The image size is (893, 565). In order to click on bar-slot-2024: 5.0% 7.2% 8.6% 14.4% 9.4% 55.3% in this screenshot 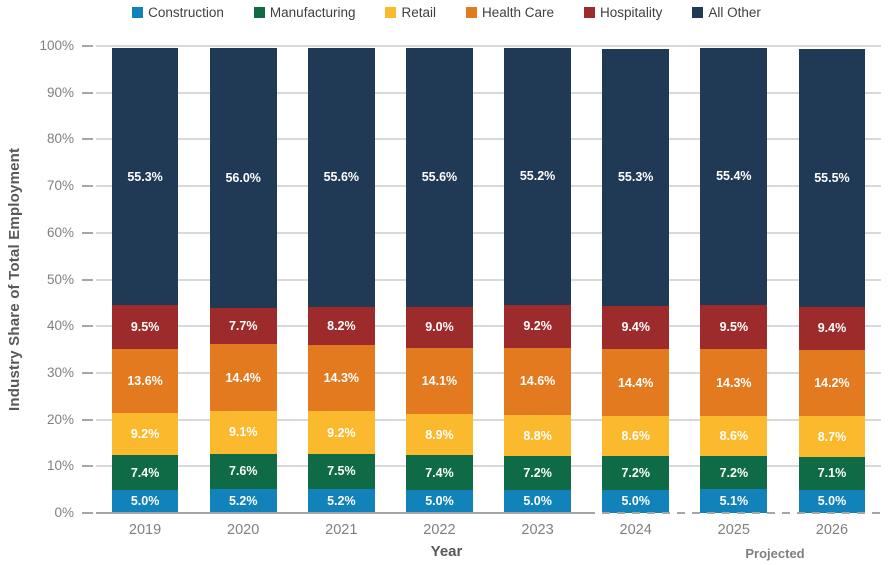, I will do `click(636, 280)`.